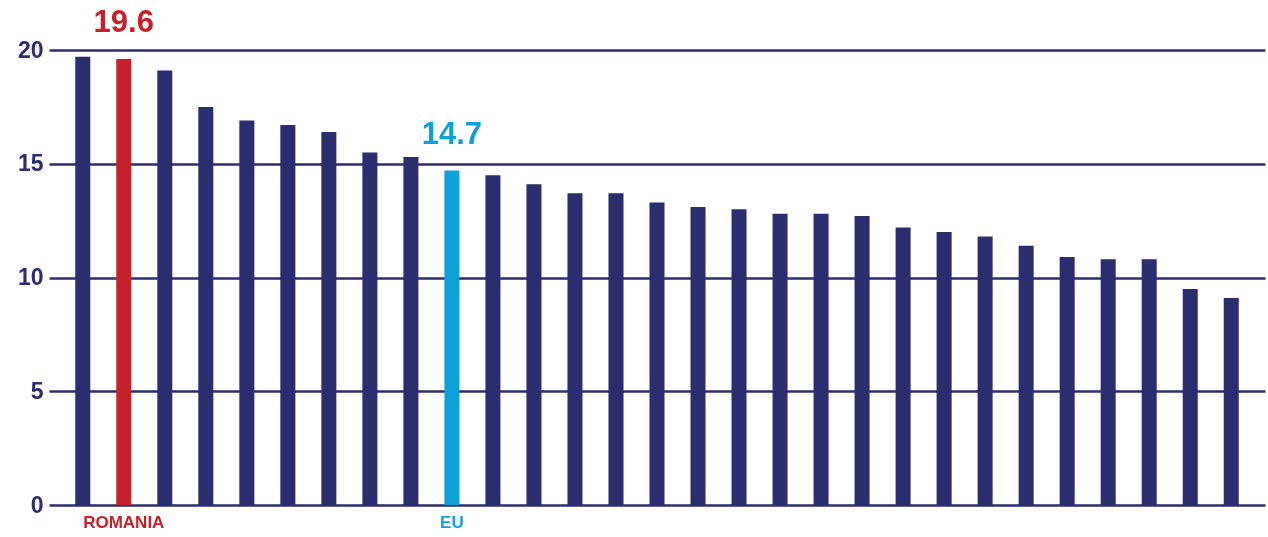 This screenshot has width=1268, height=537. Describe the element at coordinates (123, 22) in the screenshot. I see `data-label: 19.6` at that location.